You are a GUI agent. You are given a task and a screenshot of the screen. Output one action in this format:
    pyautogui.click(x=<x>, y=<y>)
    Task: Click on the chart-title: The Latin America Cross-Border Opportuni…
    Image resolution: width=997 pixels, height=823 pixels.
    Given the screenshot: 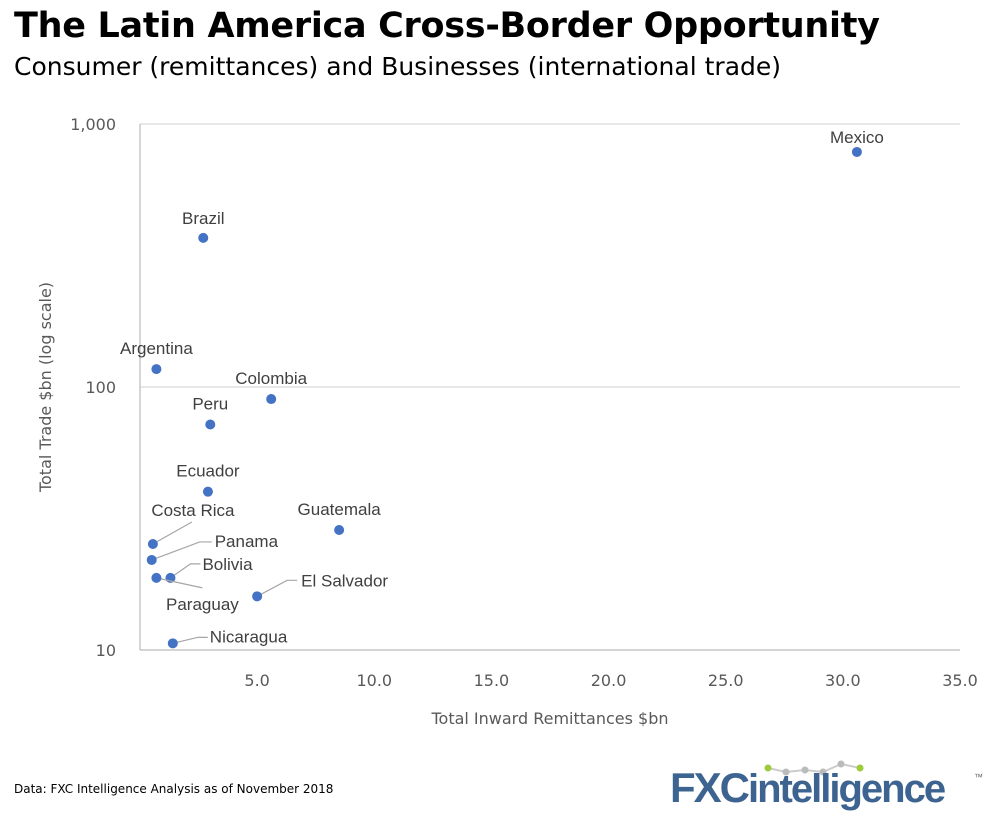 What is the action you would take?
    pyautogui.click(x=447, y=26)
    